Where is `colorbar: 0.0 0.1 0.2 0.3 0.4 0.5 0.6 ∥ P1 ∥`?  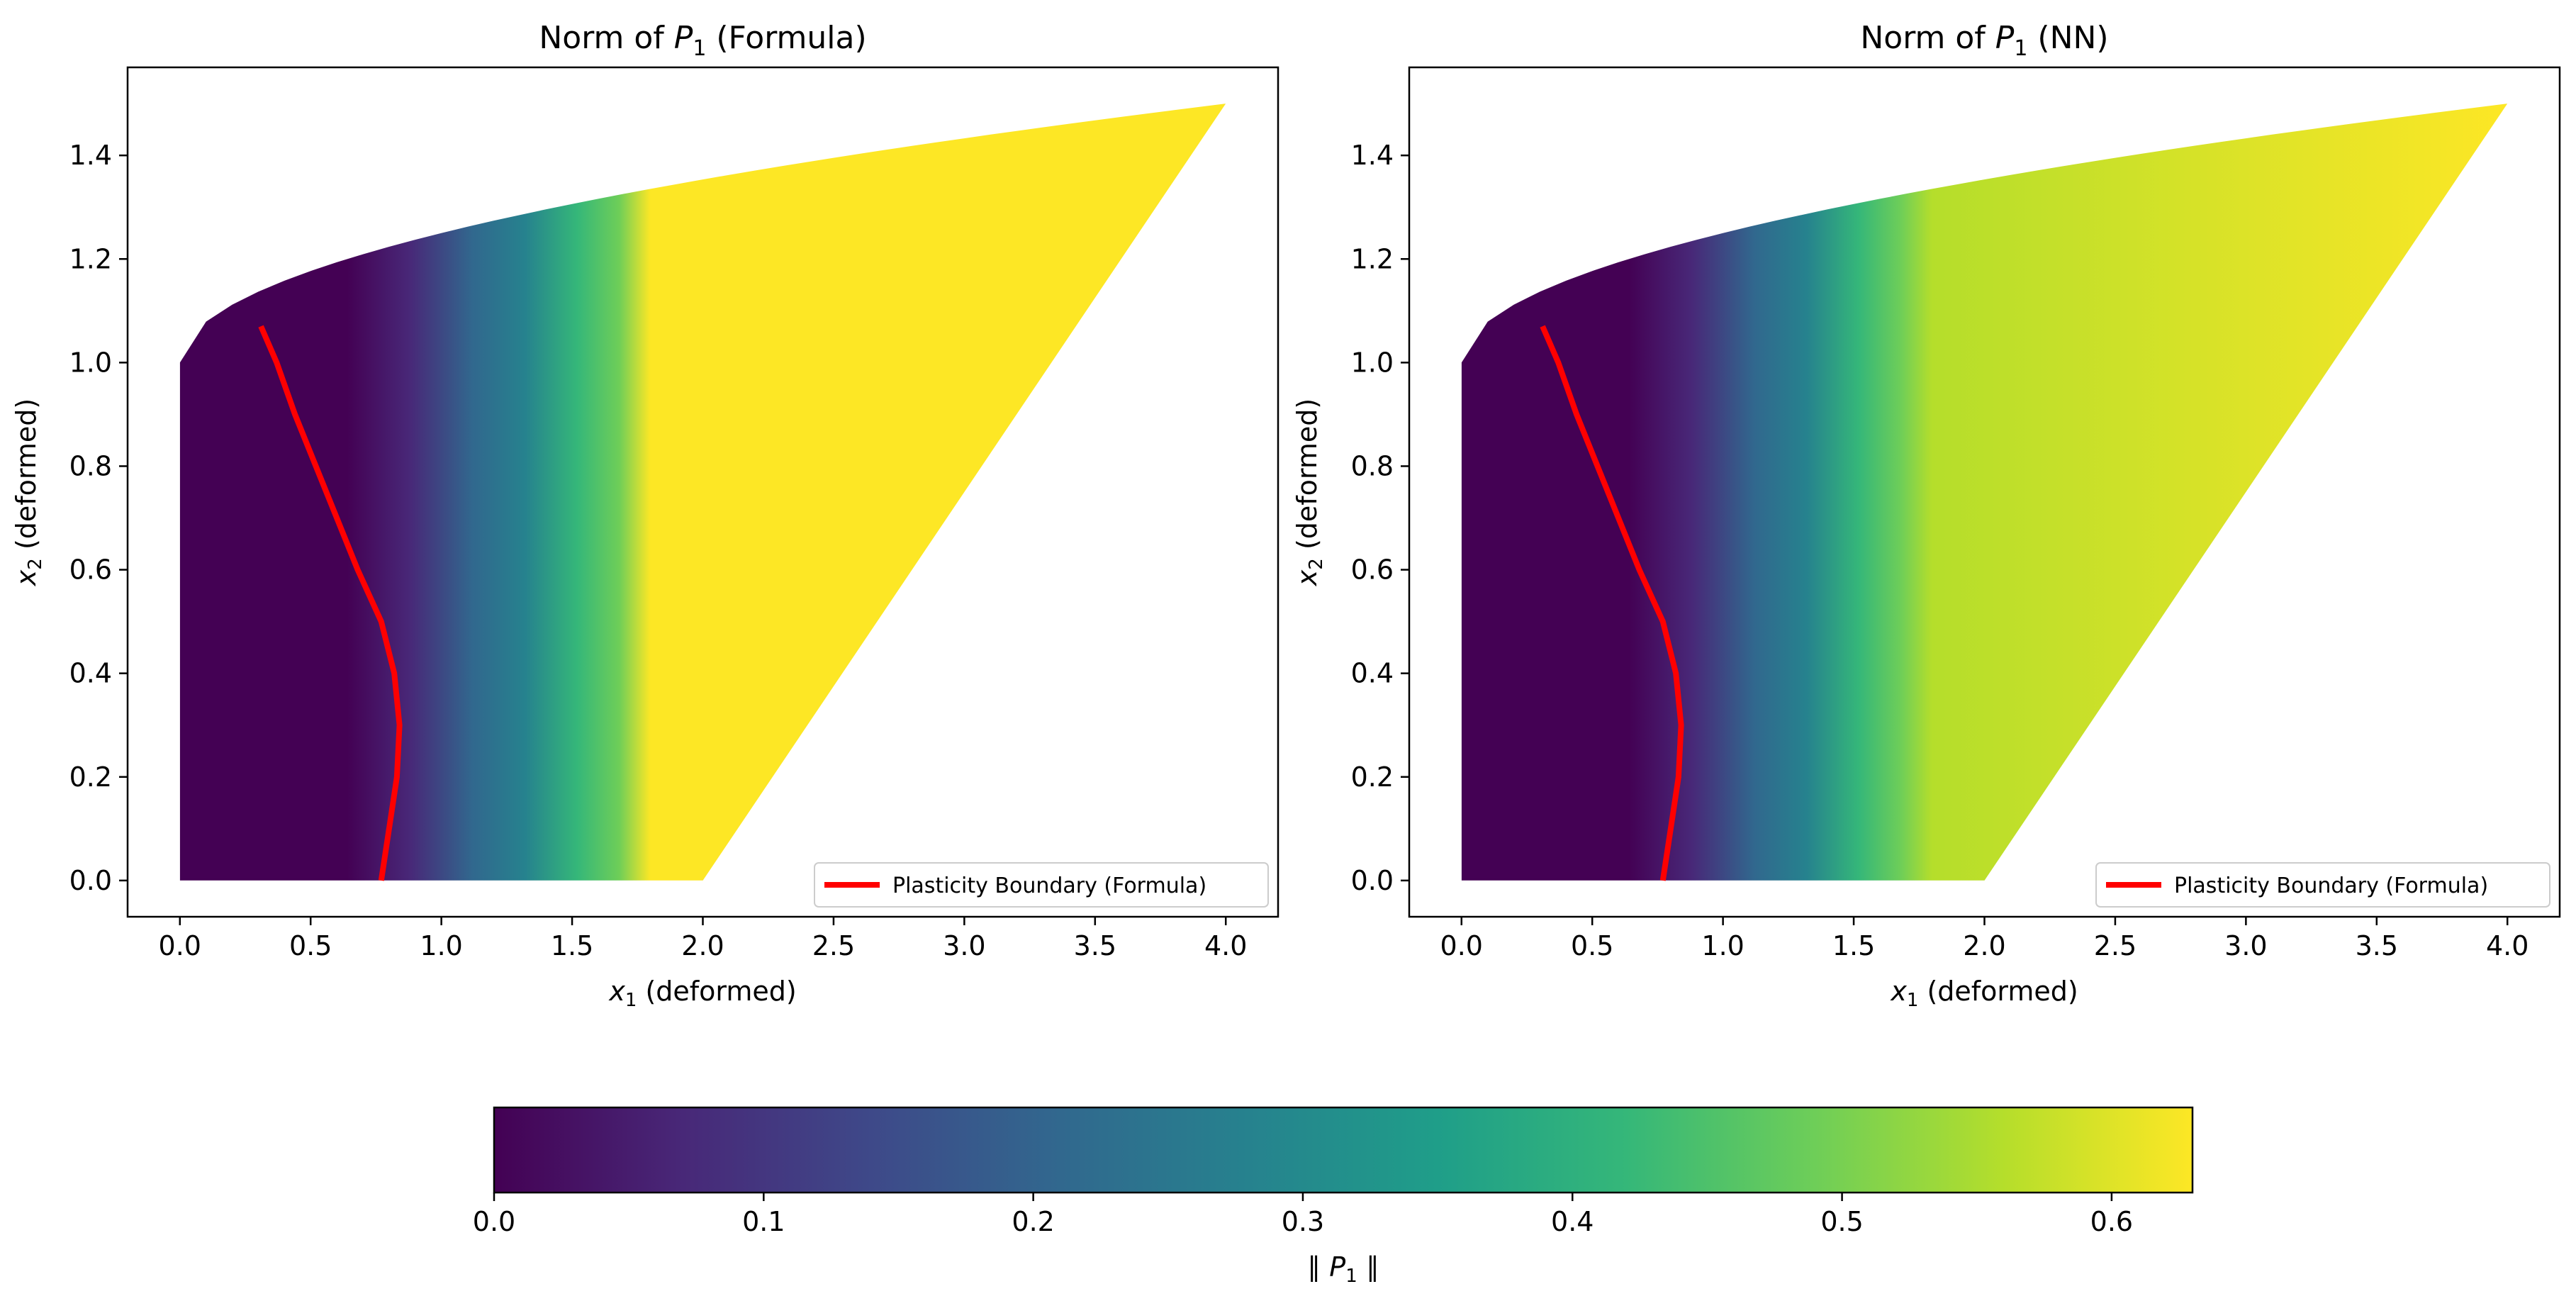 colorbar: 0.0 0.1 0.2 0.3 0.4 0.5 0.6 ∥ P1 ∥ is located at coordinates (1334, 1196).